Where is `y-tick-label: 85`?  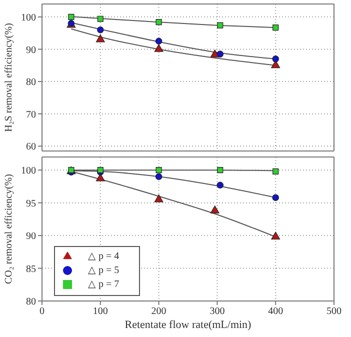
y-tick-label: 85 is located at coordinates (31, 269).